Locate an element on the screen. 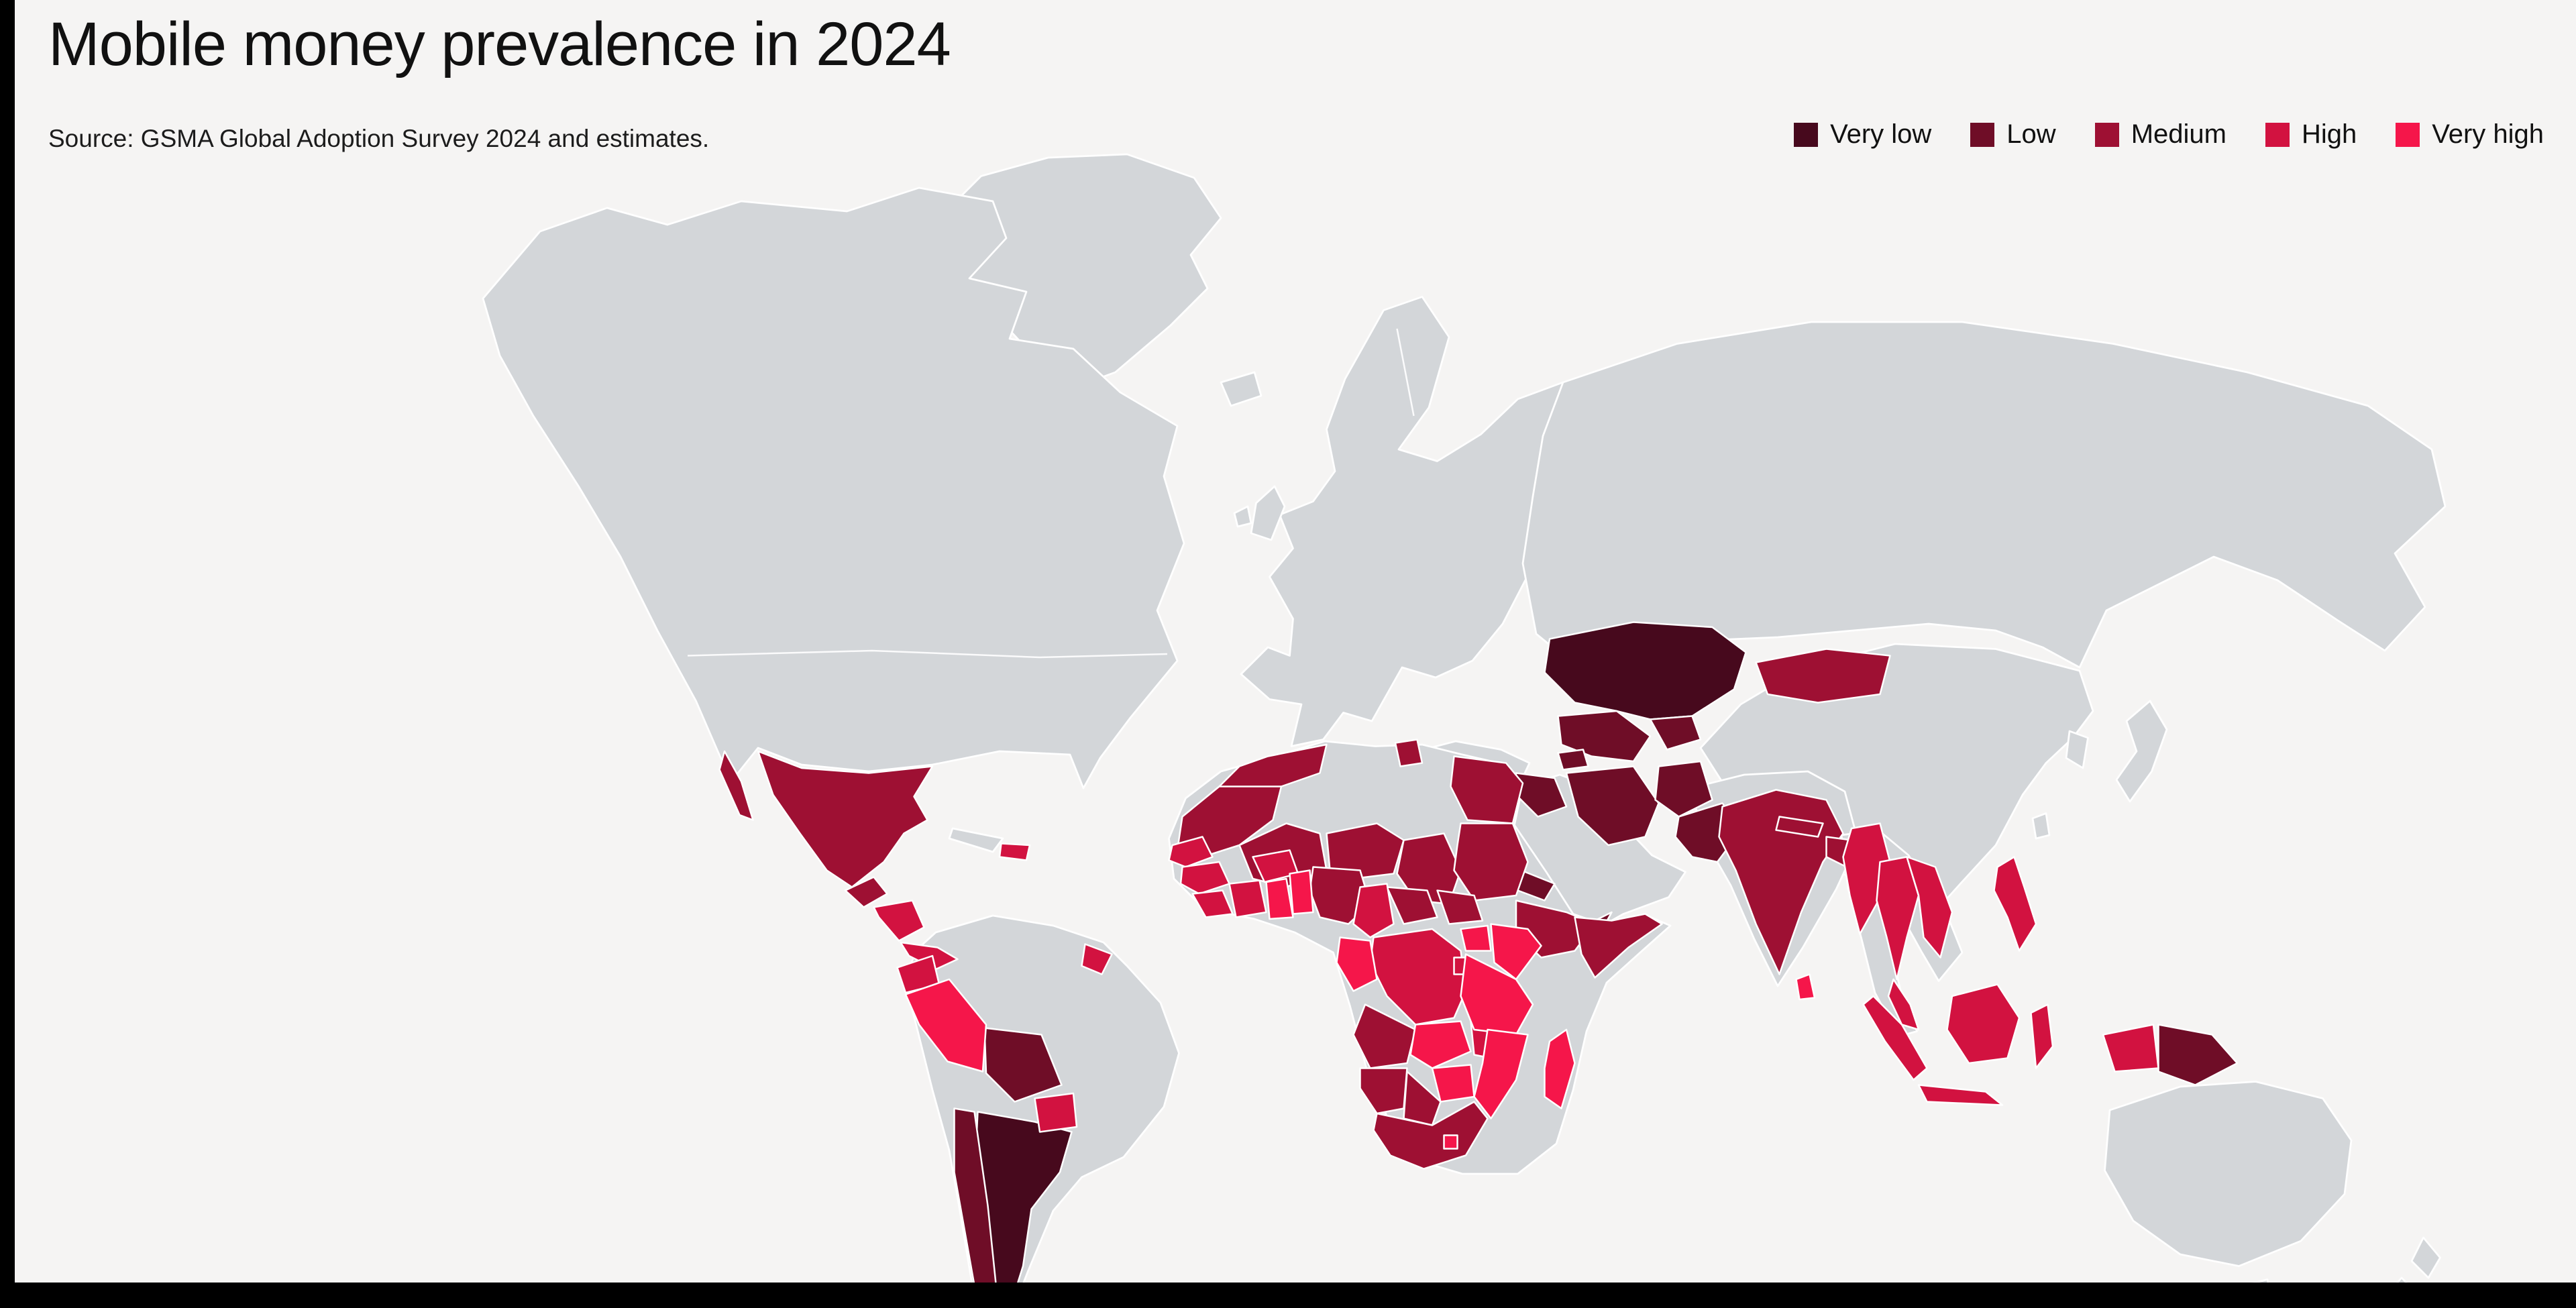 The image size is (2576, 1308). country-azerbaijan is located at coordinates (1573, 760).